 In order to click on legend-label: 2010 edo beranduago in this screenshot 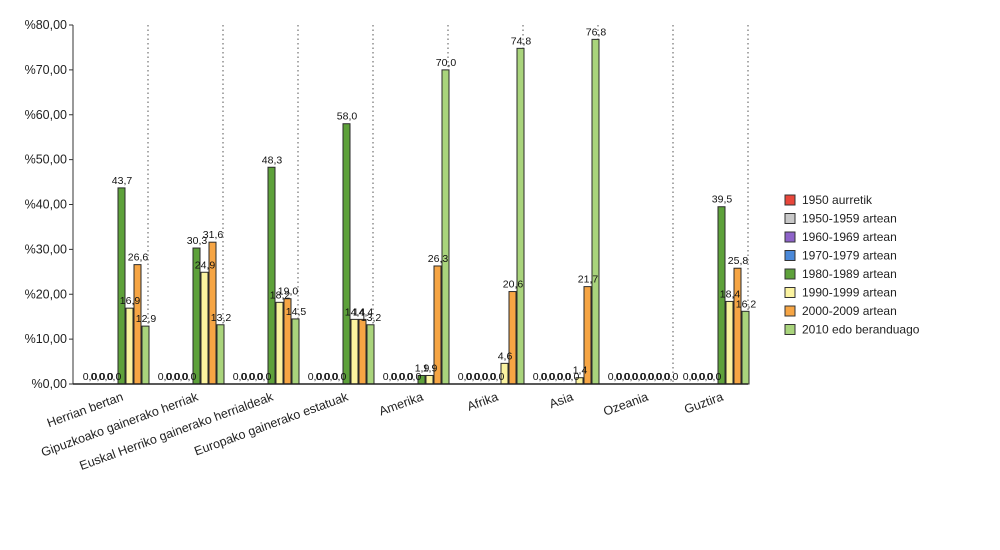, I will do `click(861, 330)`.